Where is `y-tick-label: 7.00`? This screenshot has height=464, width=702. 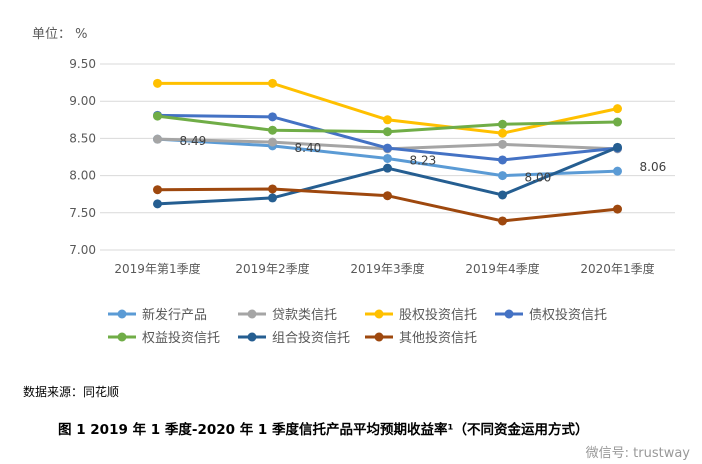
y-tick-label: 7.00 is located at coordinates (82, 250).